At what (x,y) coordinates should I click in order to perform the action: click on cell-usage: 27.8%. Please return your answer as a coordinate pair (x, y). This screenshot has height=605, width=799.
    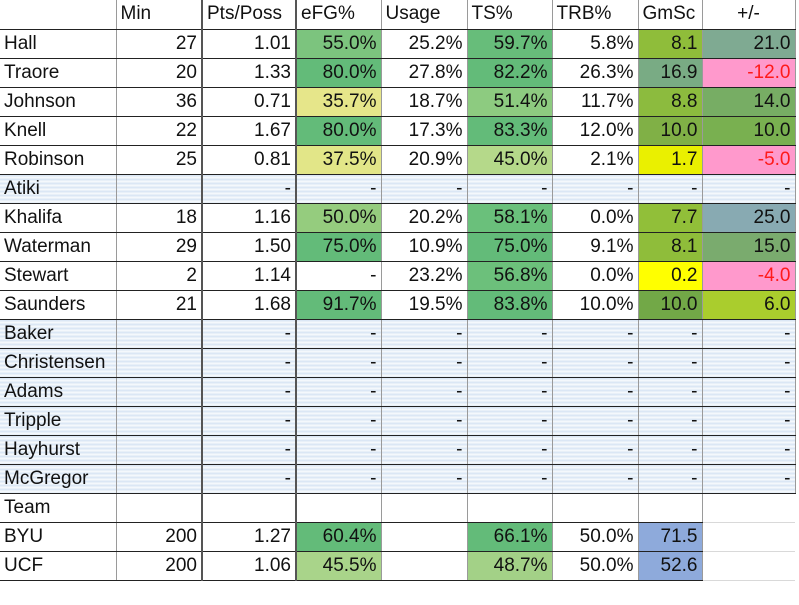
    Looking at the image, I should click on (424, 72).